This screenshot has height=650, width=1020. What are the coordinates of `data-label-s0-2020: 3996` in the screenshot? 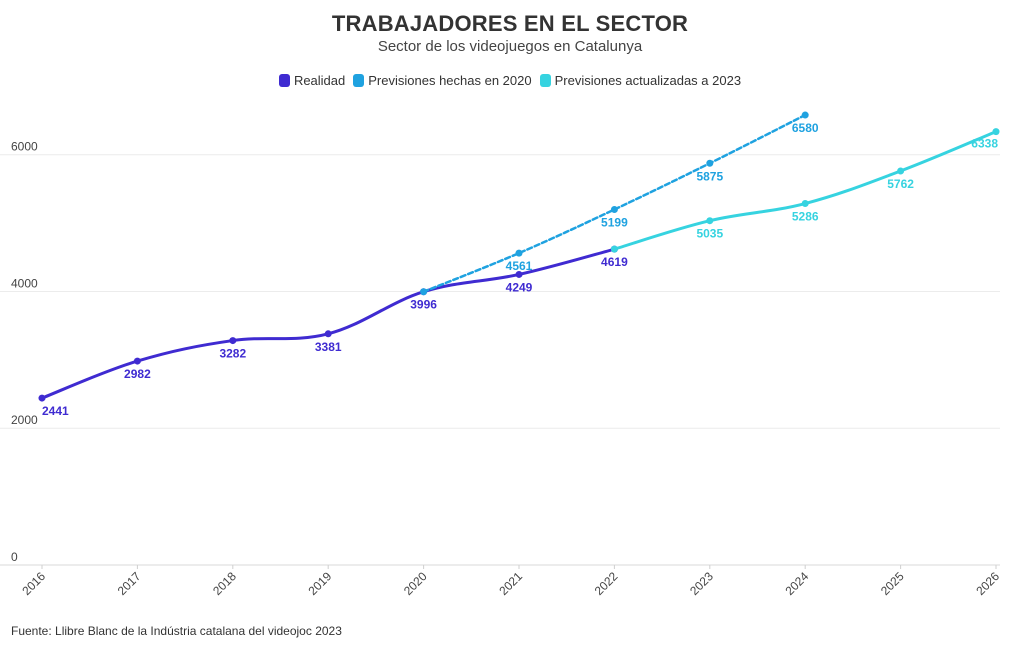 It's located at (423, 305).